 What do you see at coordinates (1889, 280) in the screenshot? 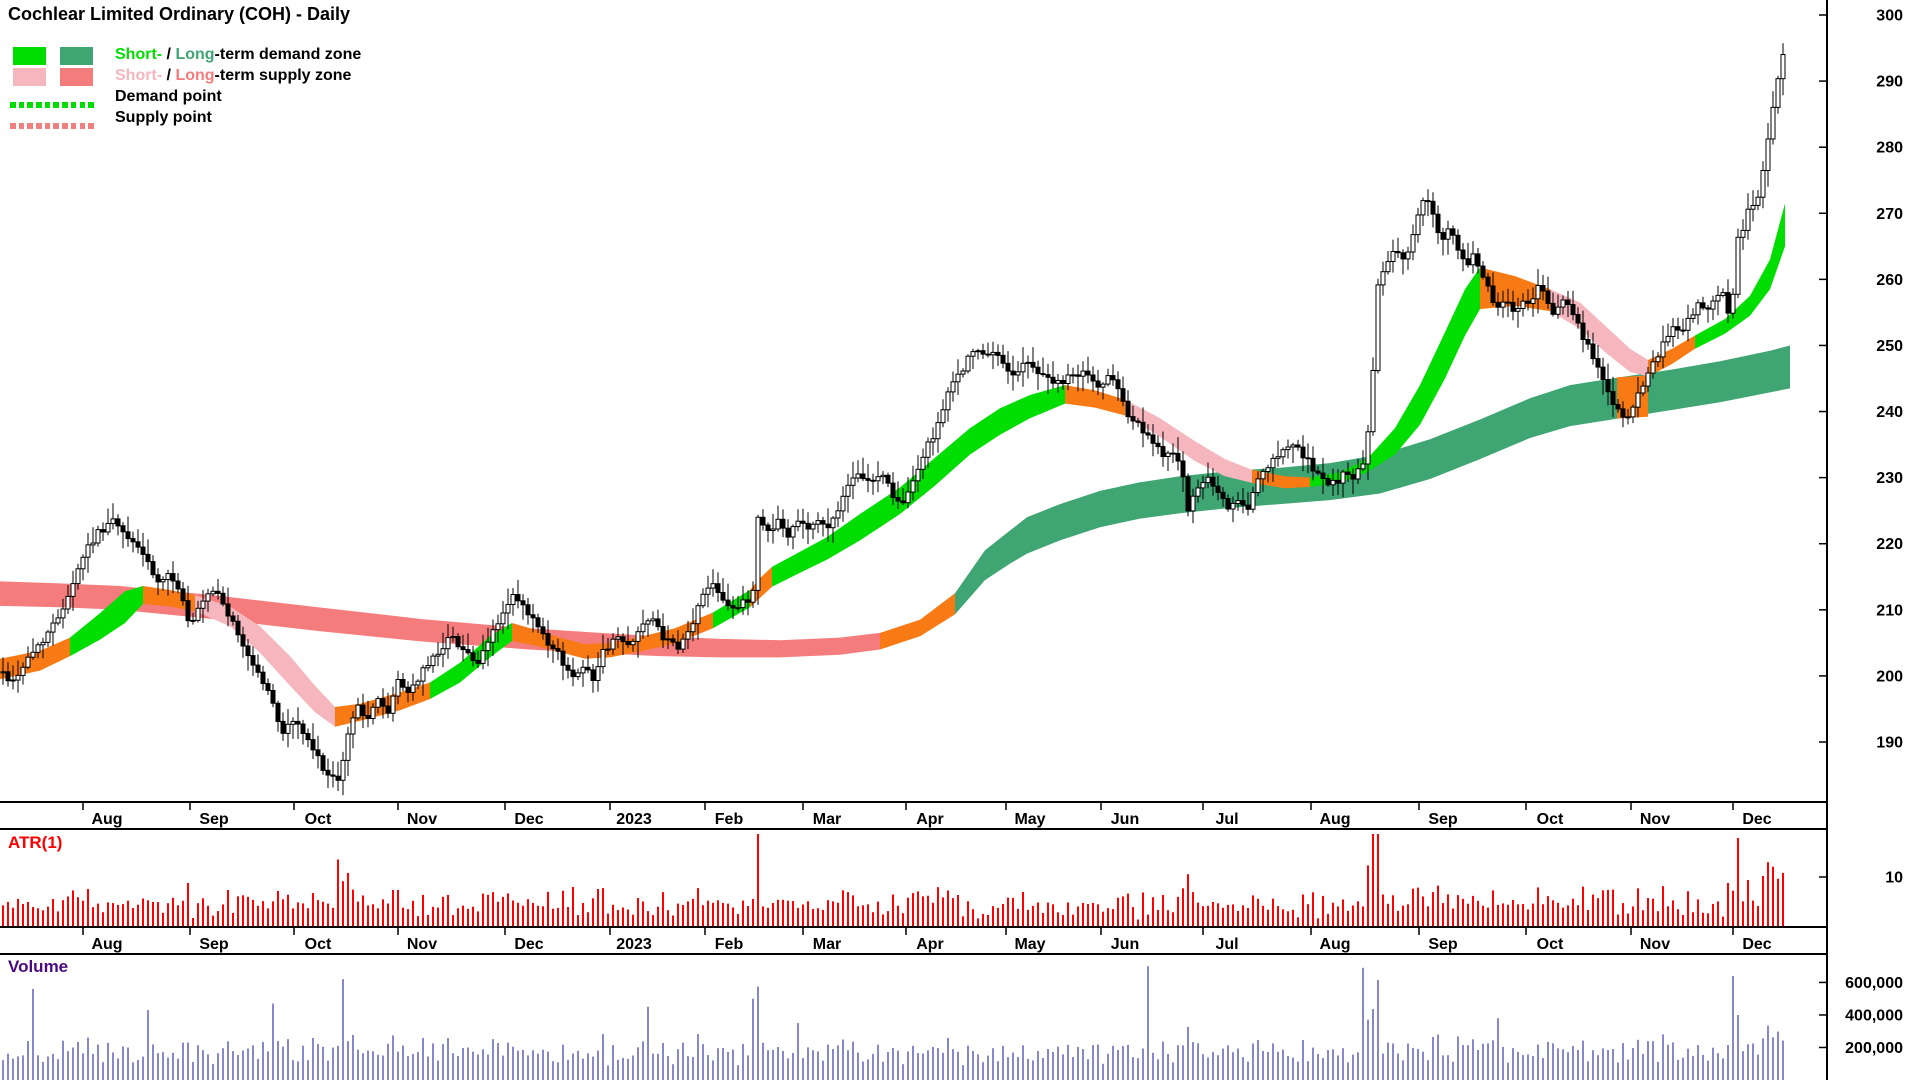
I see `svg-text: 260` at bounding box center [1889, 280].